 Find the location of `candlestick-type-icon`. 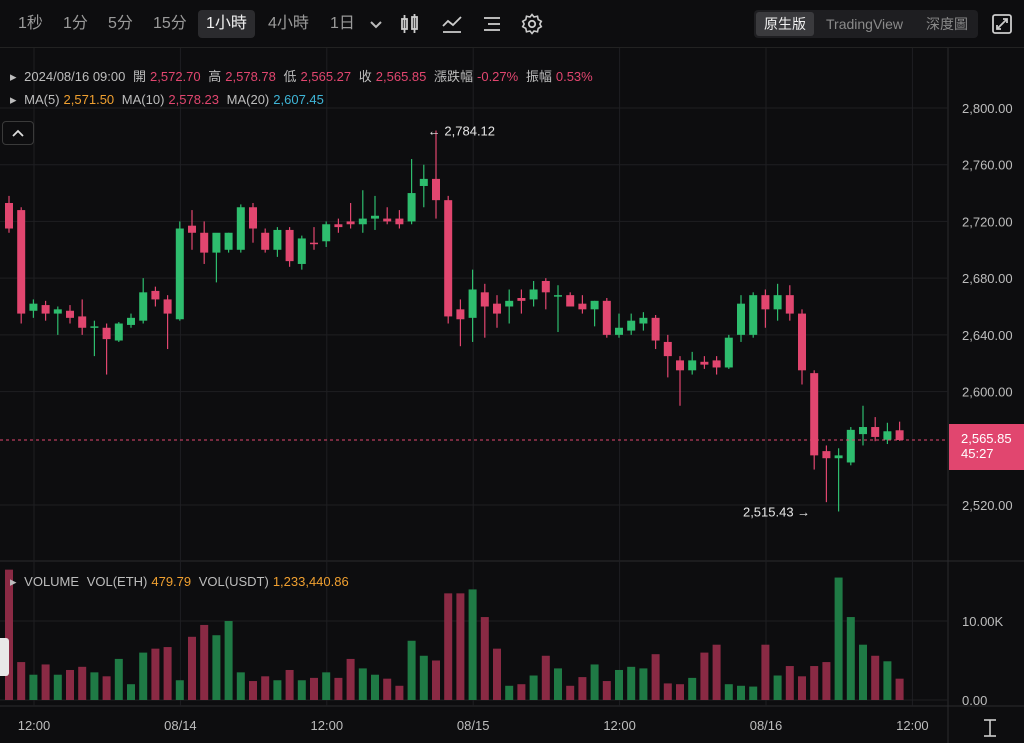

candlestick-type-icon is located at coordinates (410, 24).